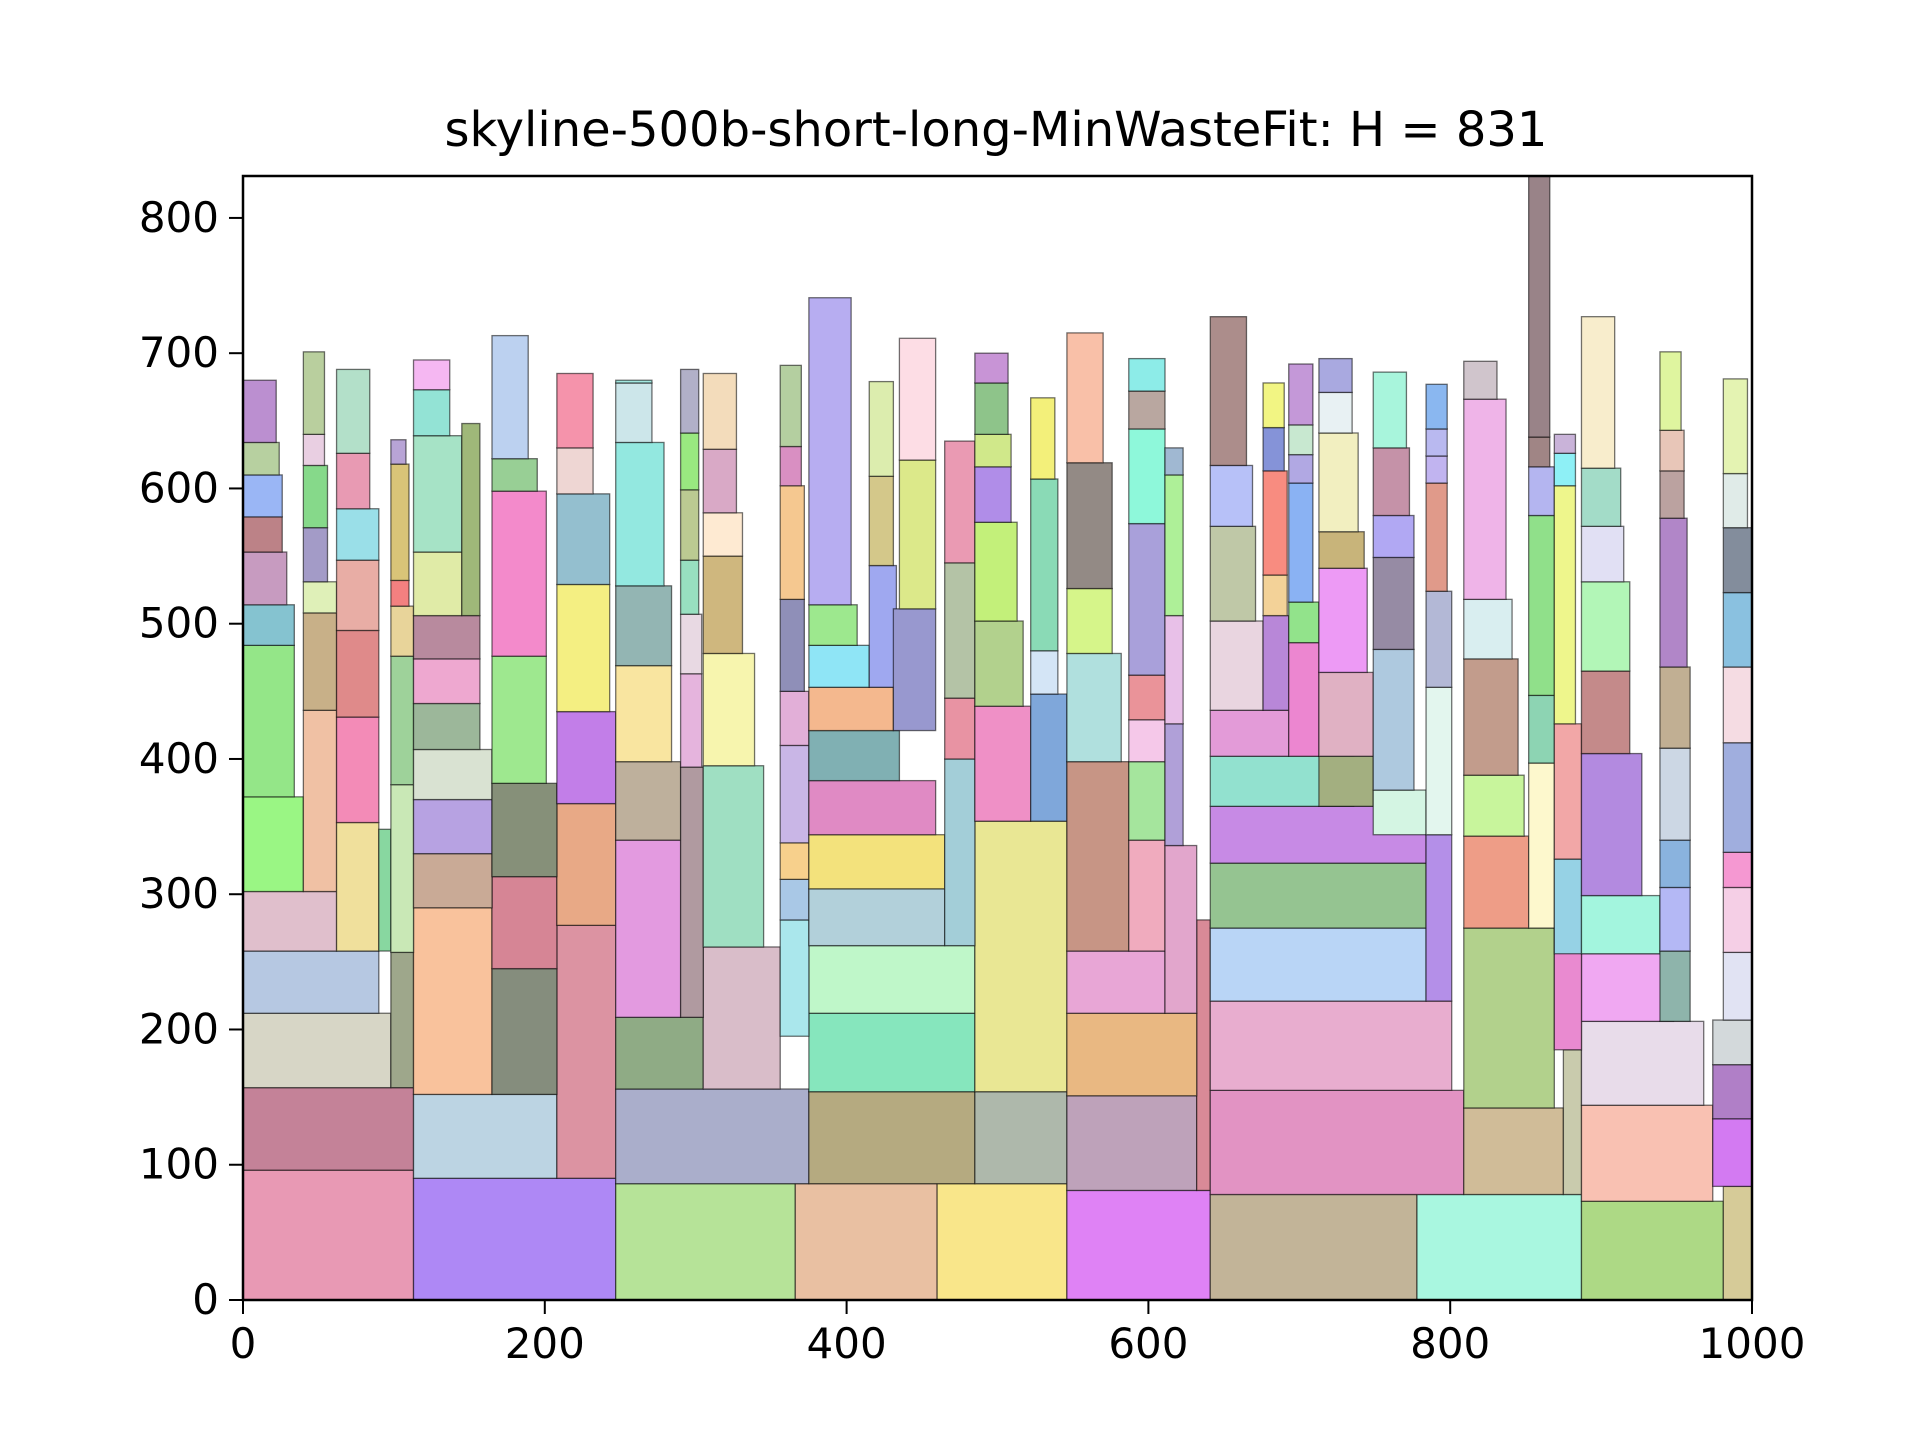 Image resolution: width=1920 pixels, height=1440 pixels. What do you see at coordinates (1148, 1343) in the screenshot?
I see `x-tick-label: 600` at bounding box center [1148, 1343].